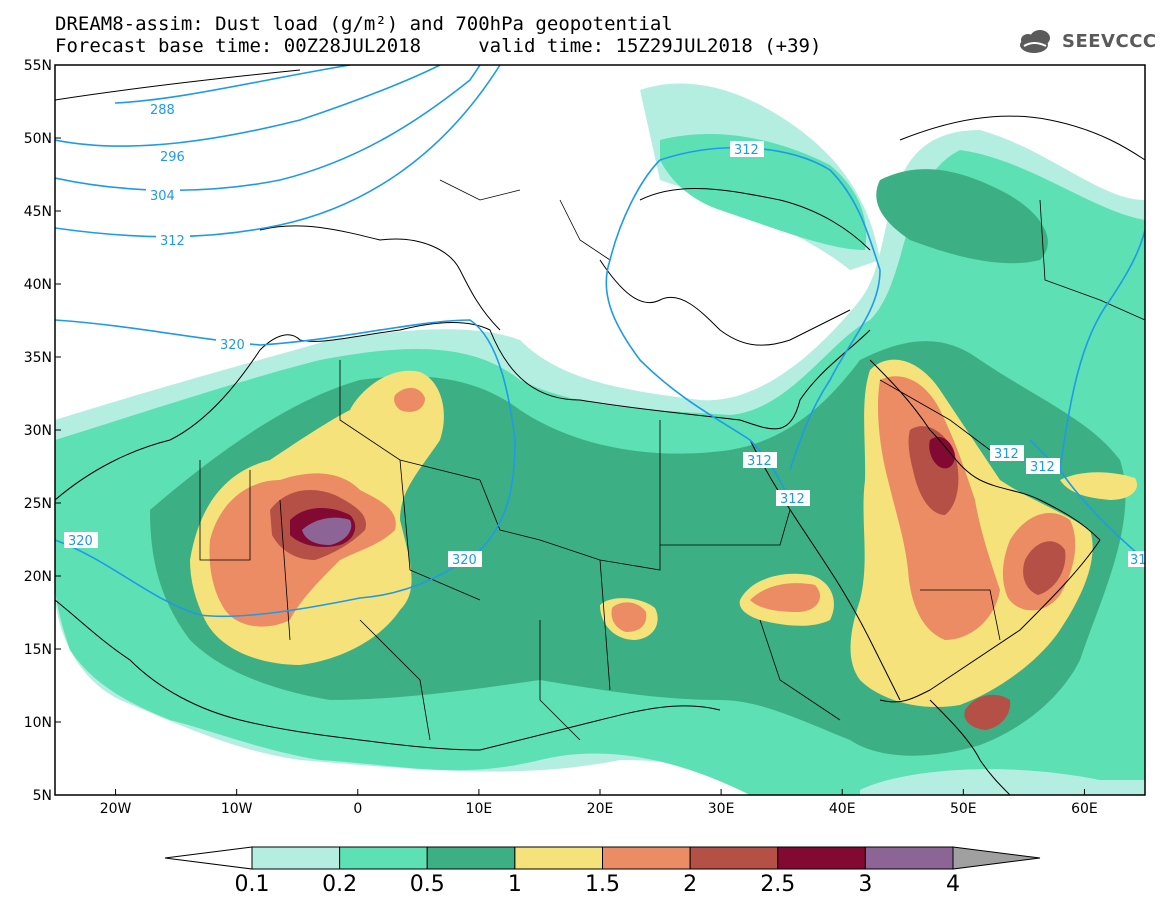 The image size is (1165, 907). I want to click on longitude-axis: 20W 10W 0 10E 20E 30E 40E 50E 60E, so click(599, 803).